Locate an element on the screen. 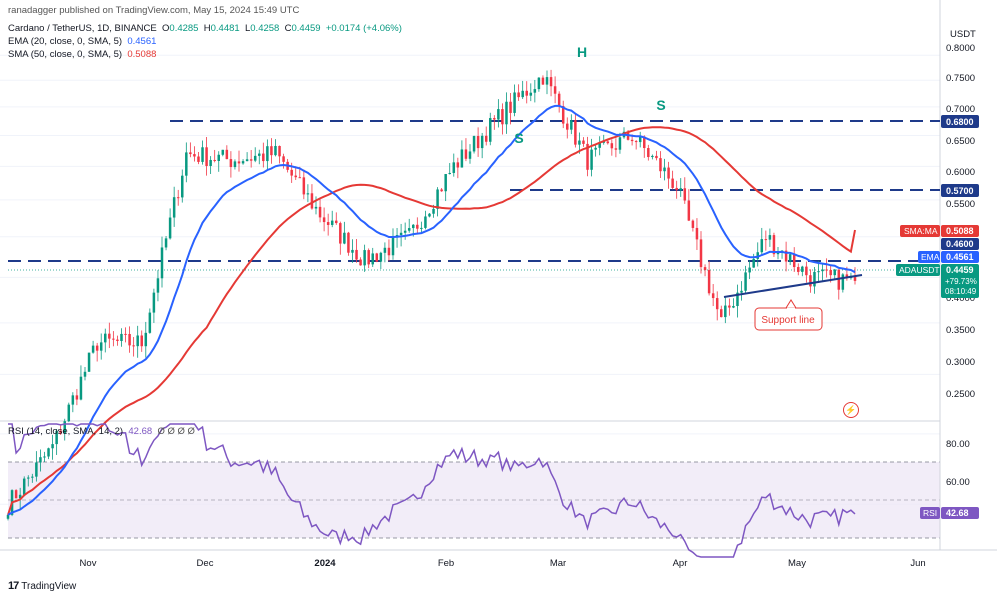 The height and width of the screenshot is (600, 997). high-value: 0.4481 is located at coordinates (225, 28).